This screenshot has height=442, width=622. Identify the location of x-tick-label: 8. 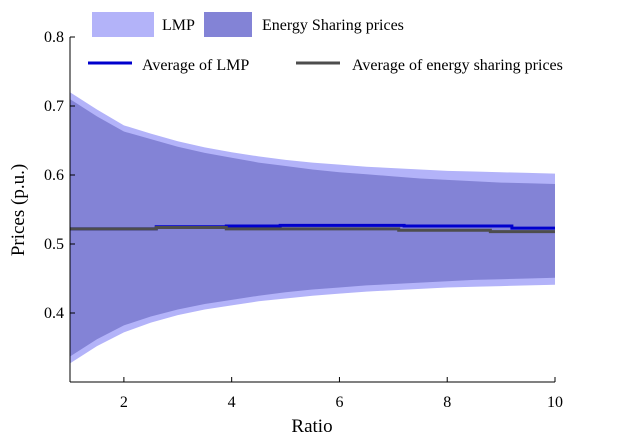
(447, 402).